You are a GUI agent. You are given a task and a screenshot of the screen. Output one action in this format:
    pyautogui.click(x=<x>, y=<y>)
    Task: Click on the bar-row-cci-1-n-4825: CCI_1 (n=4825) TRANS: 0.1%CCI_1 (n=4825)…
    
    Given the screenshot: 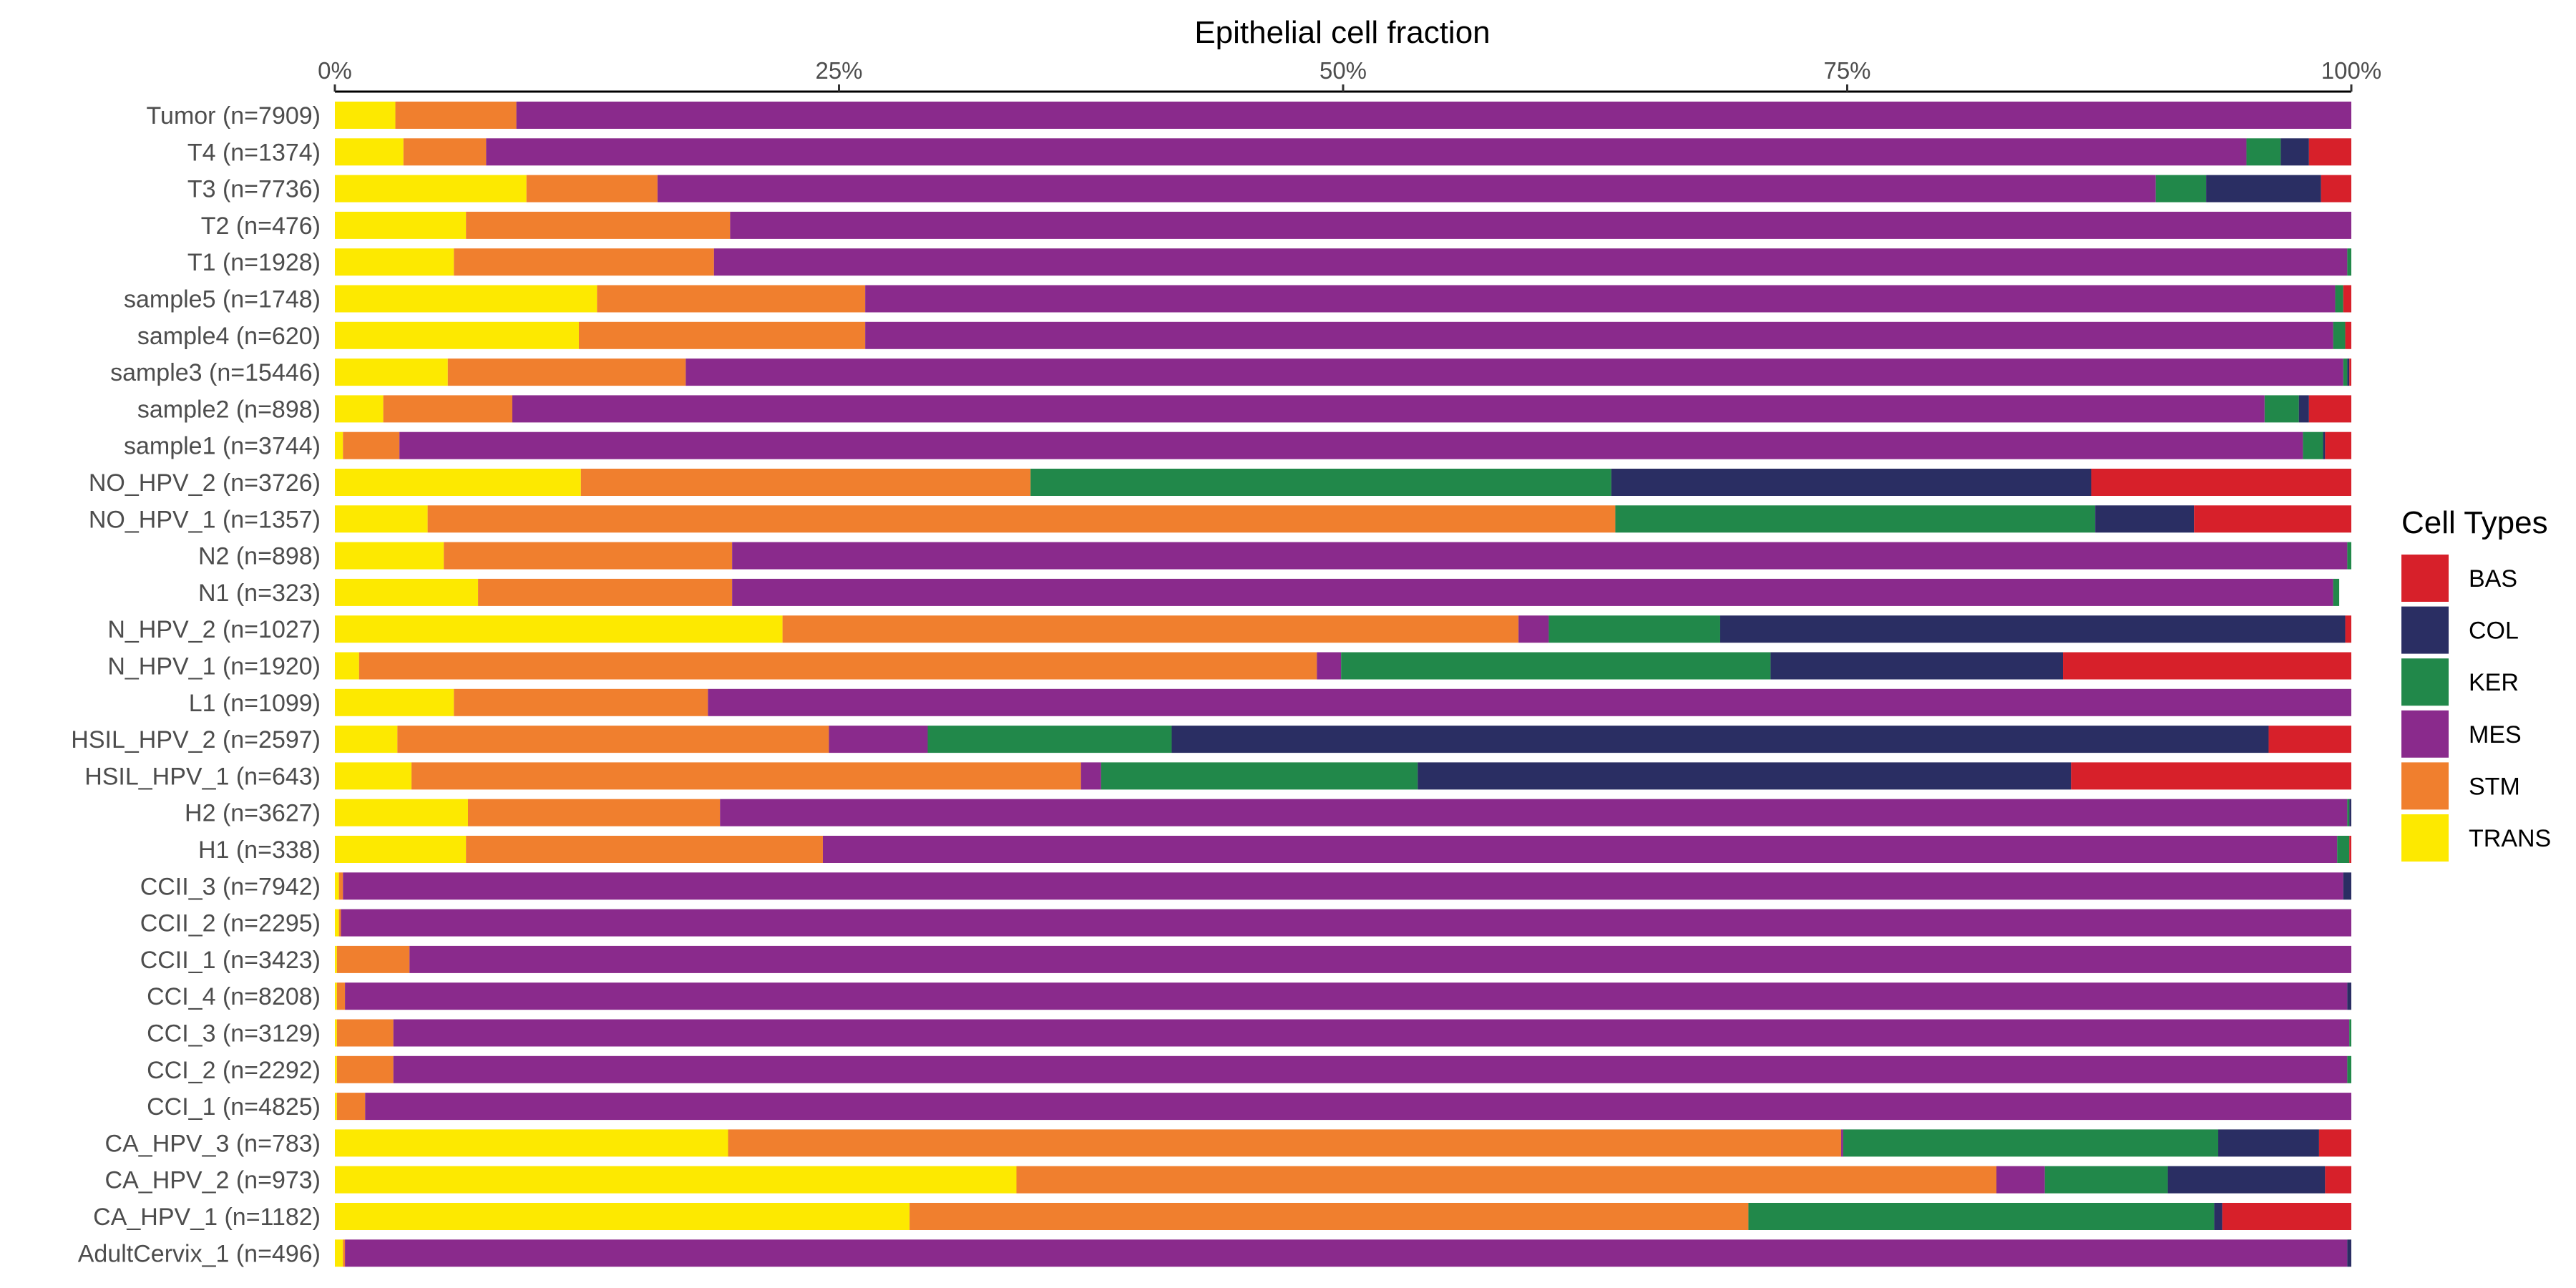 What is the action you would take?
    pyautogui.click(x=1343, y=1107)
    